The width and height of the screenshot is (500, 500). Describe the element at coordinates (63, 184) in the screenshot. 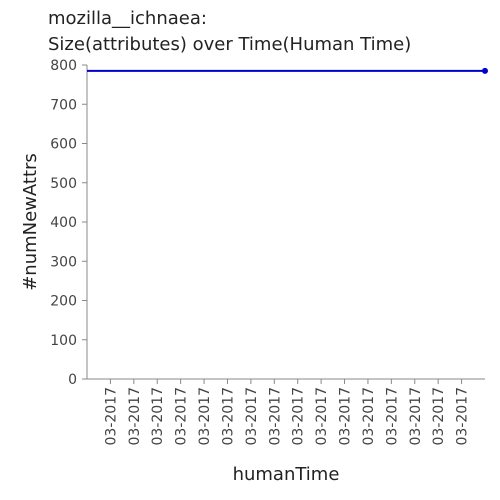

I see `y-tick-label: 500` at that location.